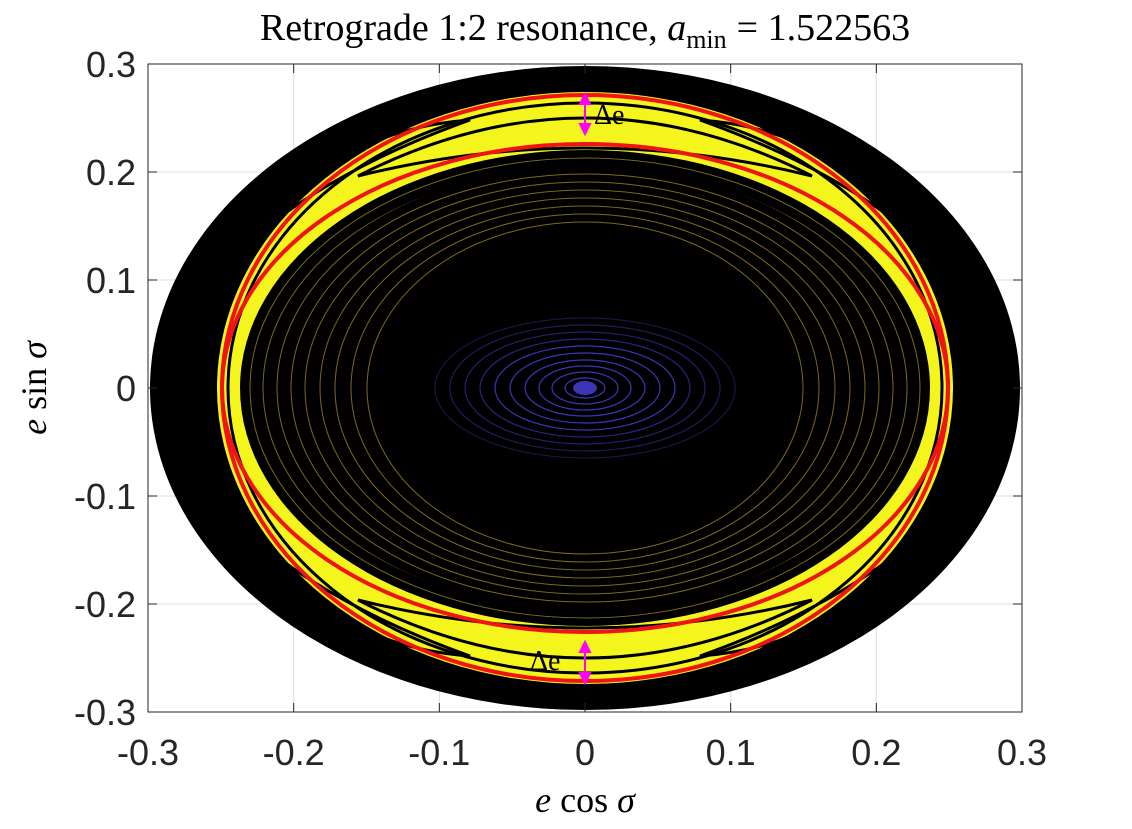  Describe the element at coordinates (105, 604) in the screenshot. I see `y-tick-label: -0.2` at that location.